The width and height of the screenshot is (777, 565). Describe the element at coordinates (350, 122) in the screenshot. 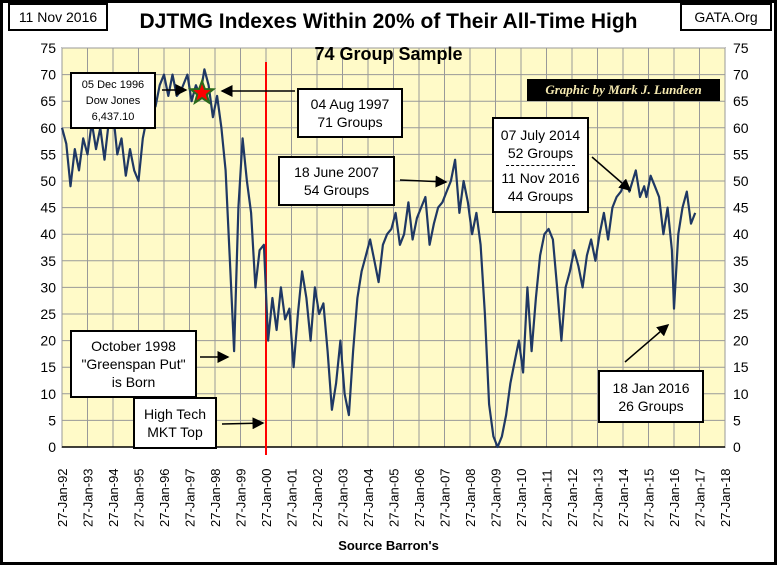

I see `annotation-text: 71 Groups` at that location.